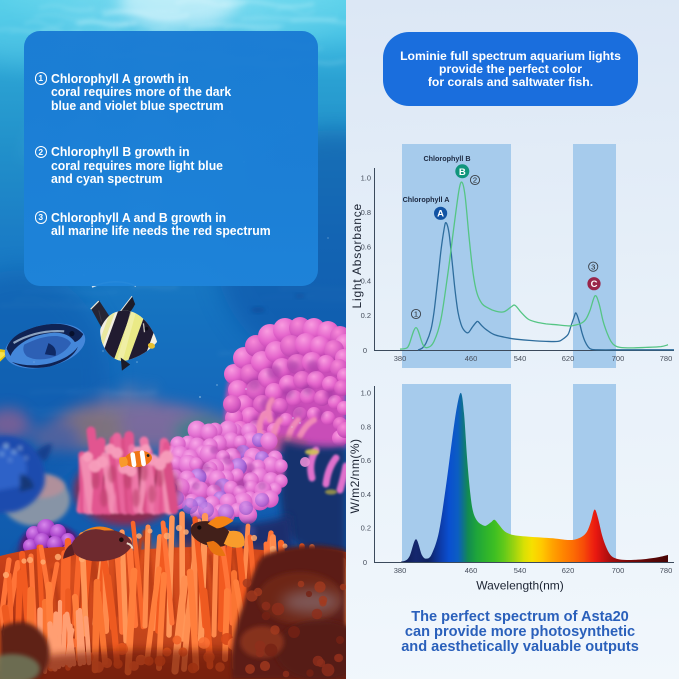 The width and height of the screenshot is (679, 679). Describe the element at coordinates (594, 284) in the screenshot. I see `svg-text: C` at that location.